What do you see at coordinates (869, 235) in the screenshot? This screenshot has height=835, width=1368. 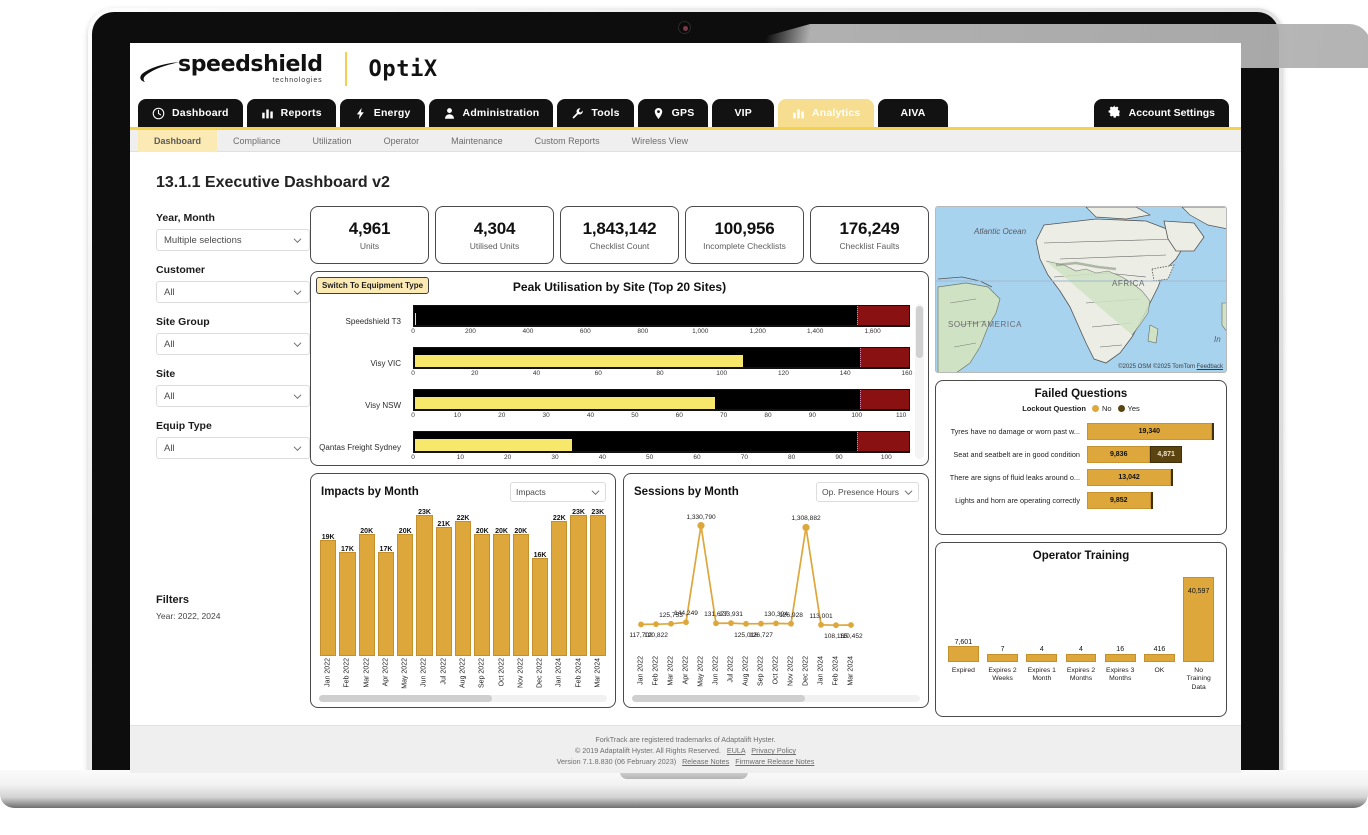 I see `kpi-card-checklist-faults: 176,249 Checklist Faults` at bounding box center [869, 235].